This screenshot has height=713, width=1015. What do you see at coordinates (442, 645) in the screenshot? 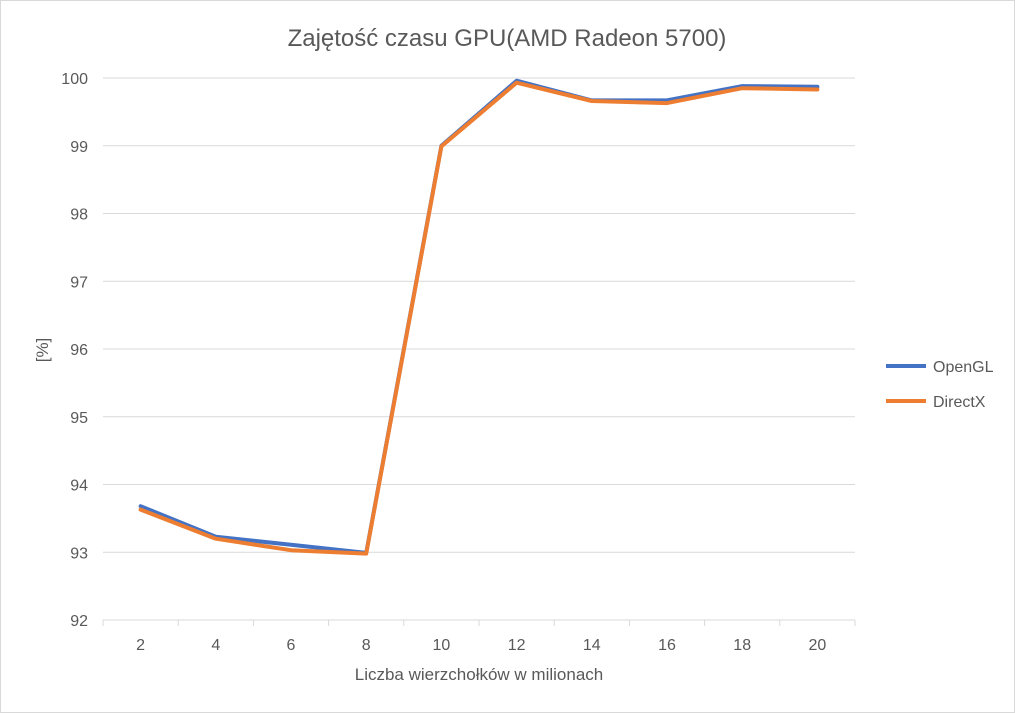
I see `x-tick-label: 10` at bounding box center [442, 645].